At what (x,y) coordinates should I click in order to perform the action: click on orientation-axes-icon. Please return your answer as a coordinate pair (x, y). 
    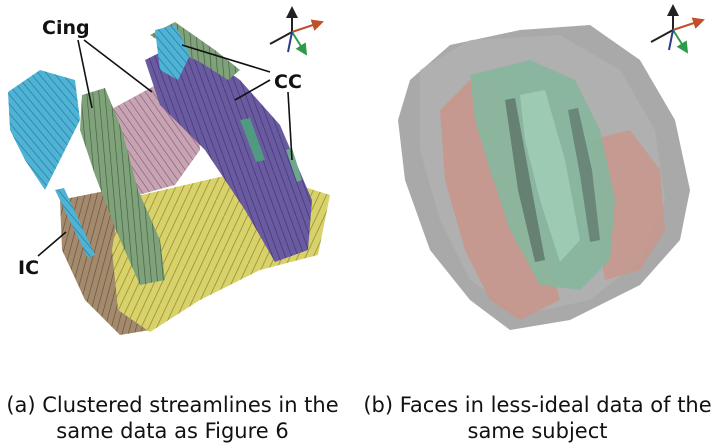
    Looking at the image, I should click on (296, 31).